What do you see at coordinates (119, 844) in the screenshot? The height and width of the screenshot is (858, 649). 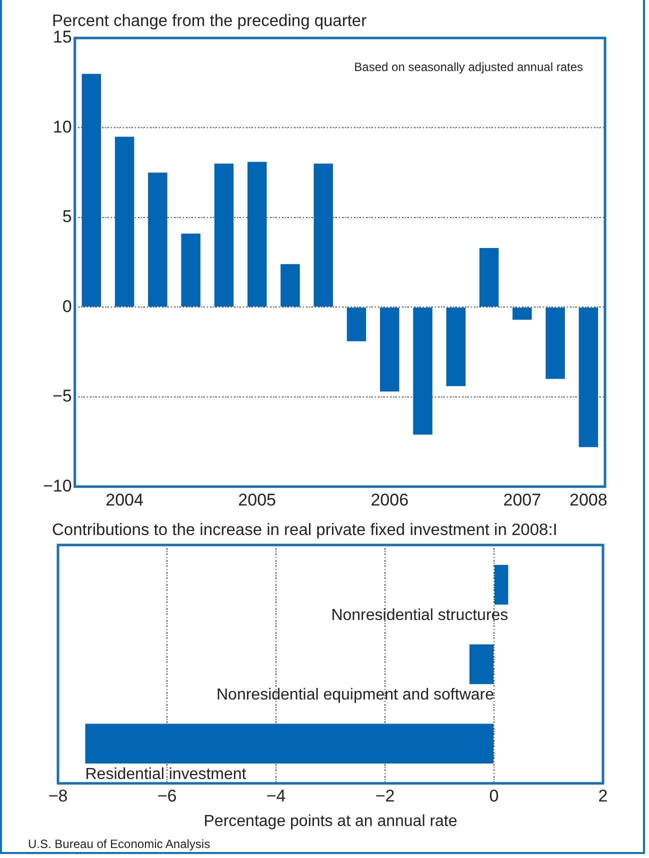 I see `text: U.S. Bureau of Economic Analysis` at bounding box center [119, 844].